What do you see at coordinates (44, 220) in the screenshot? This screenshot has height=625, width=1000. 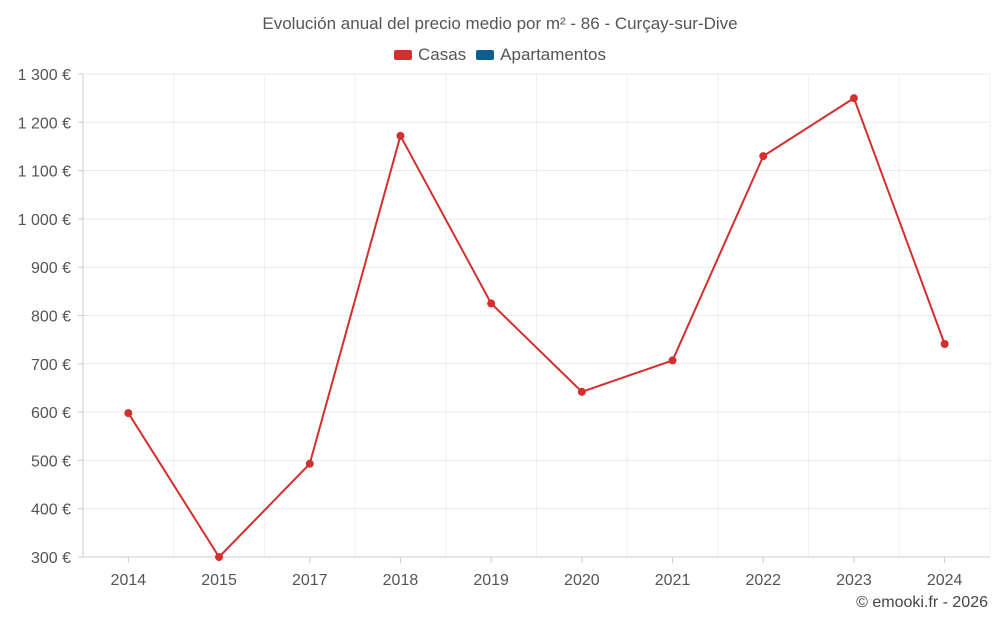 I see `y-tick-label: 1 000 €` at bounding box center [44, 220].